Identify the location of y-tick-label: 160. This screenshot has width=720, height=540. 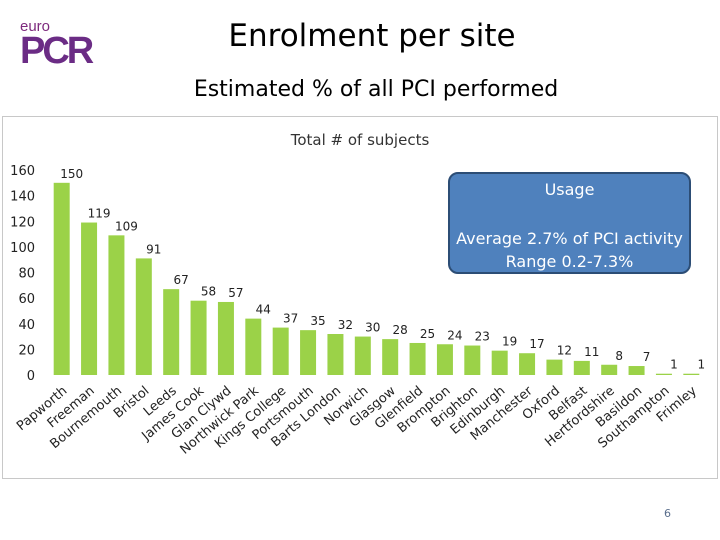
(22, 171).